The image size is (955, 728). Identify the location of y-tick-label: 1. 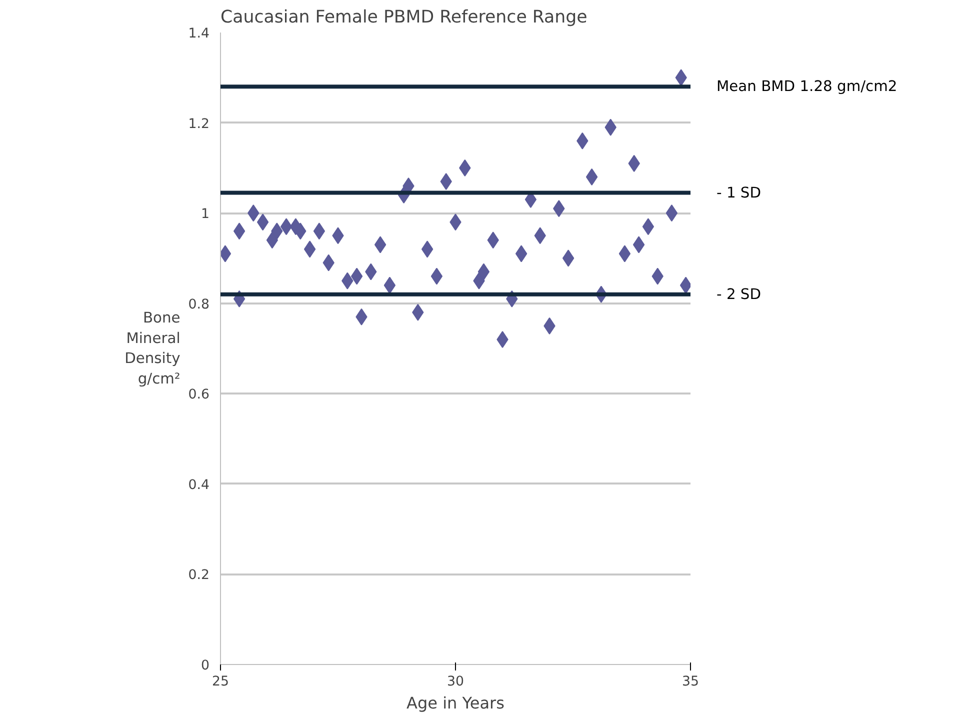
(205, 214).